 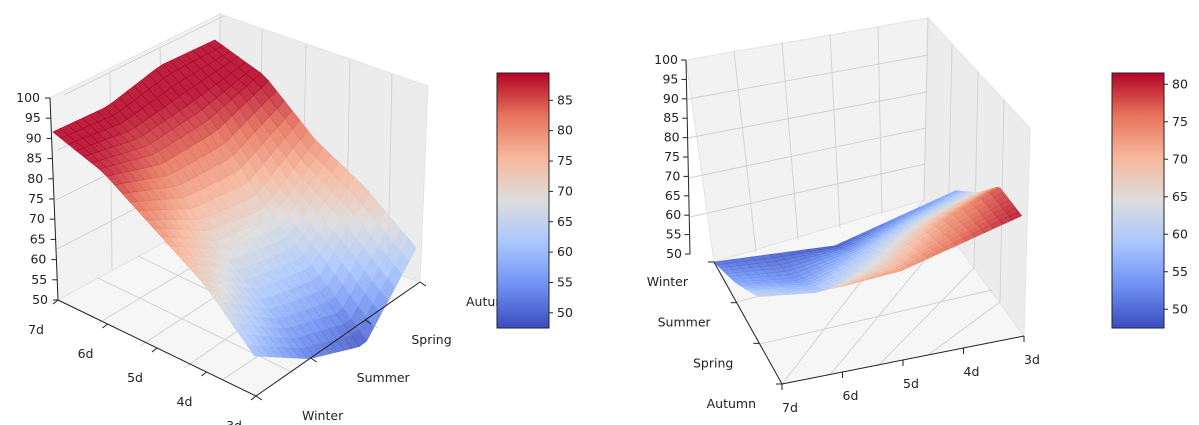 What do you see at coordinates (867, 241) in the screenshot?
I see `surface-right` at bounding box center [867, 241].